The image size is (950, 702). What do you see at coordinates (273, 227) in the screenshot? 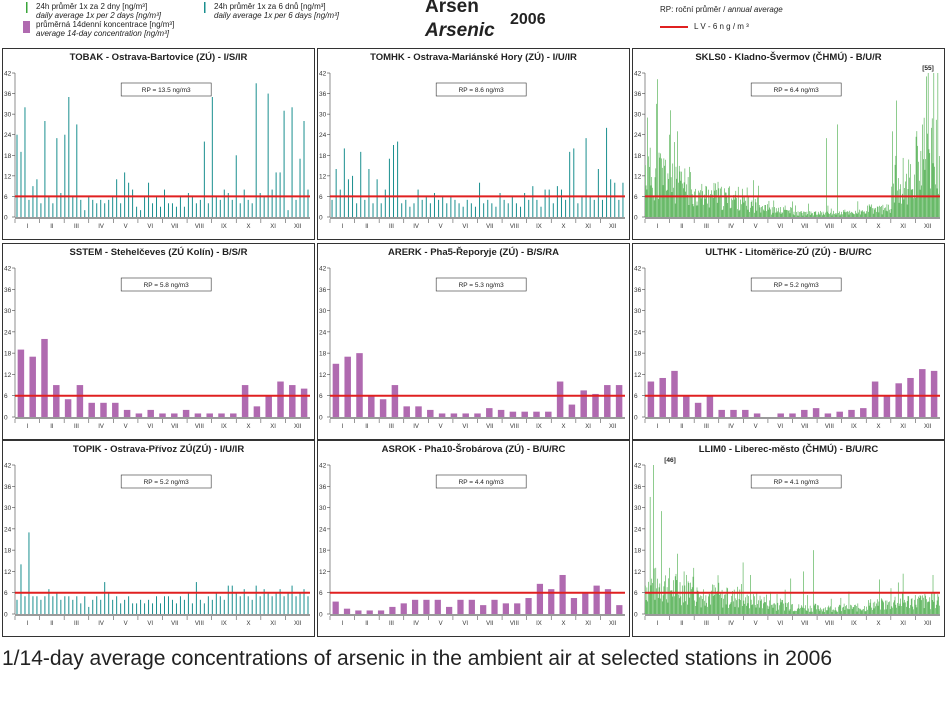
I see `month-label: XI` at bounding box center [273, 227].